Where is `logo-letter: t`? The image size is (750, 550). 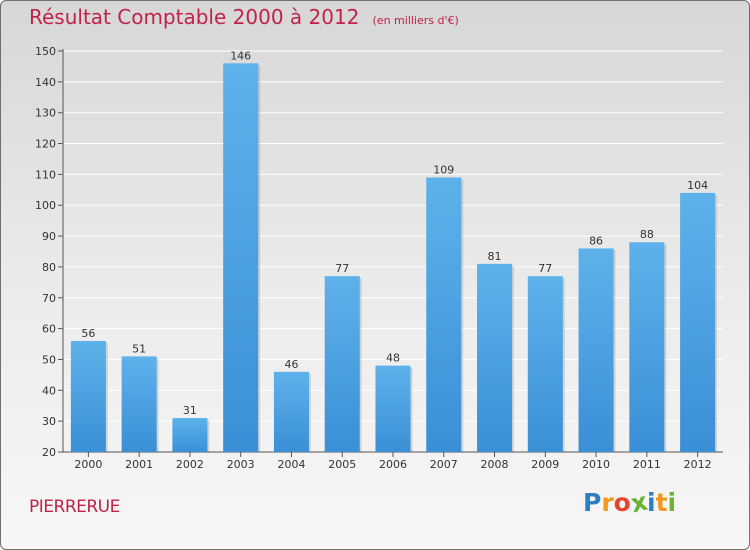
logo-letter: t is located at coordinates (661, 502).